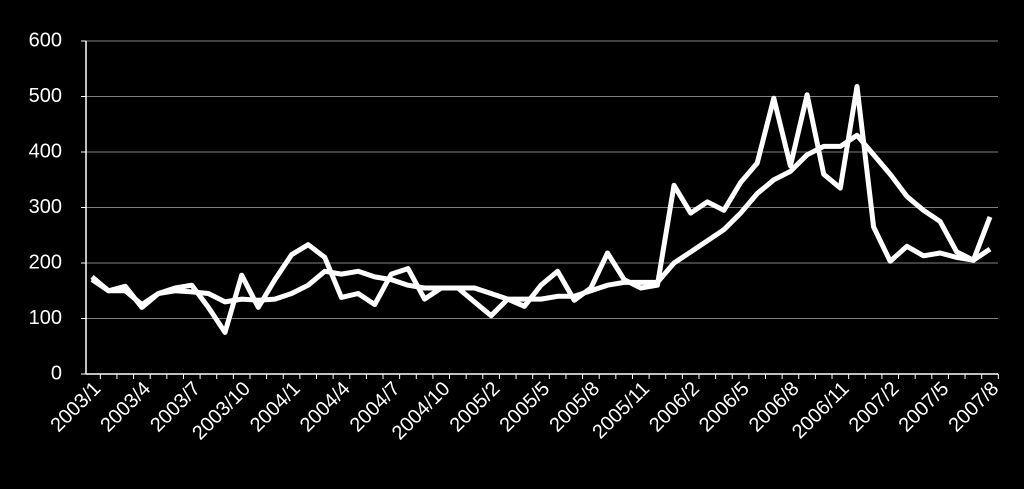  What do you see at coordinates (56, 373) in the screenshot?
I see `y-tick-label: 0` at bounding box center [56, 373].